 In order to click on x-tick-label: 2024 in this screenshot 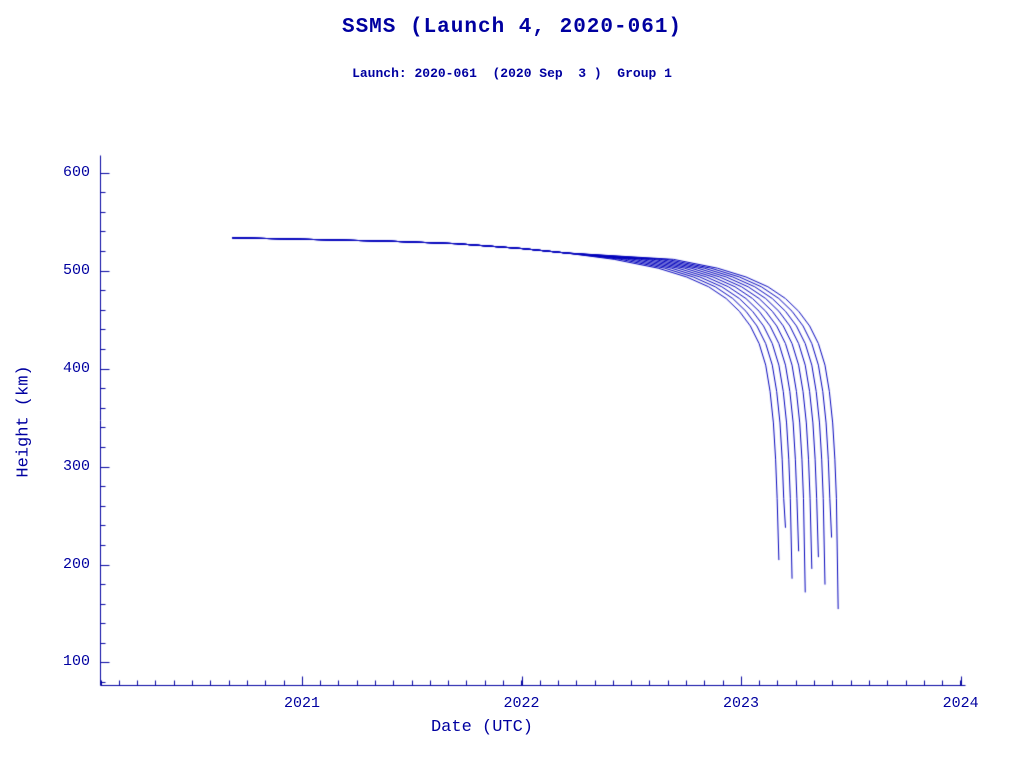, I will do `click(960, 703)`.